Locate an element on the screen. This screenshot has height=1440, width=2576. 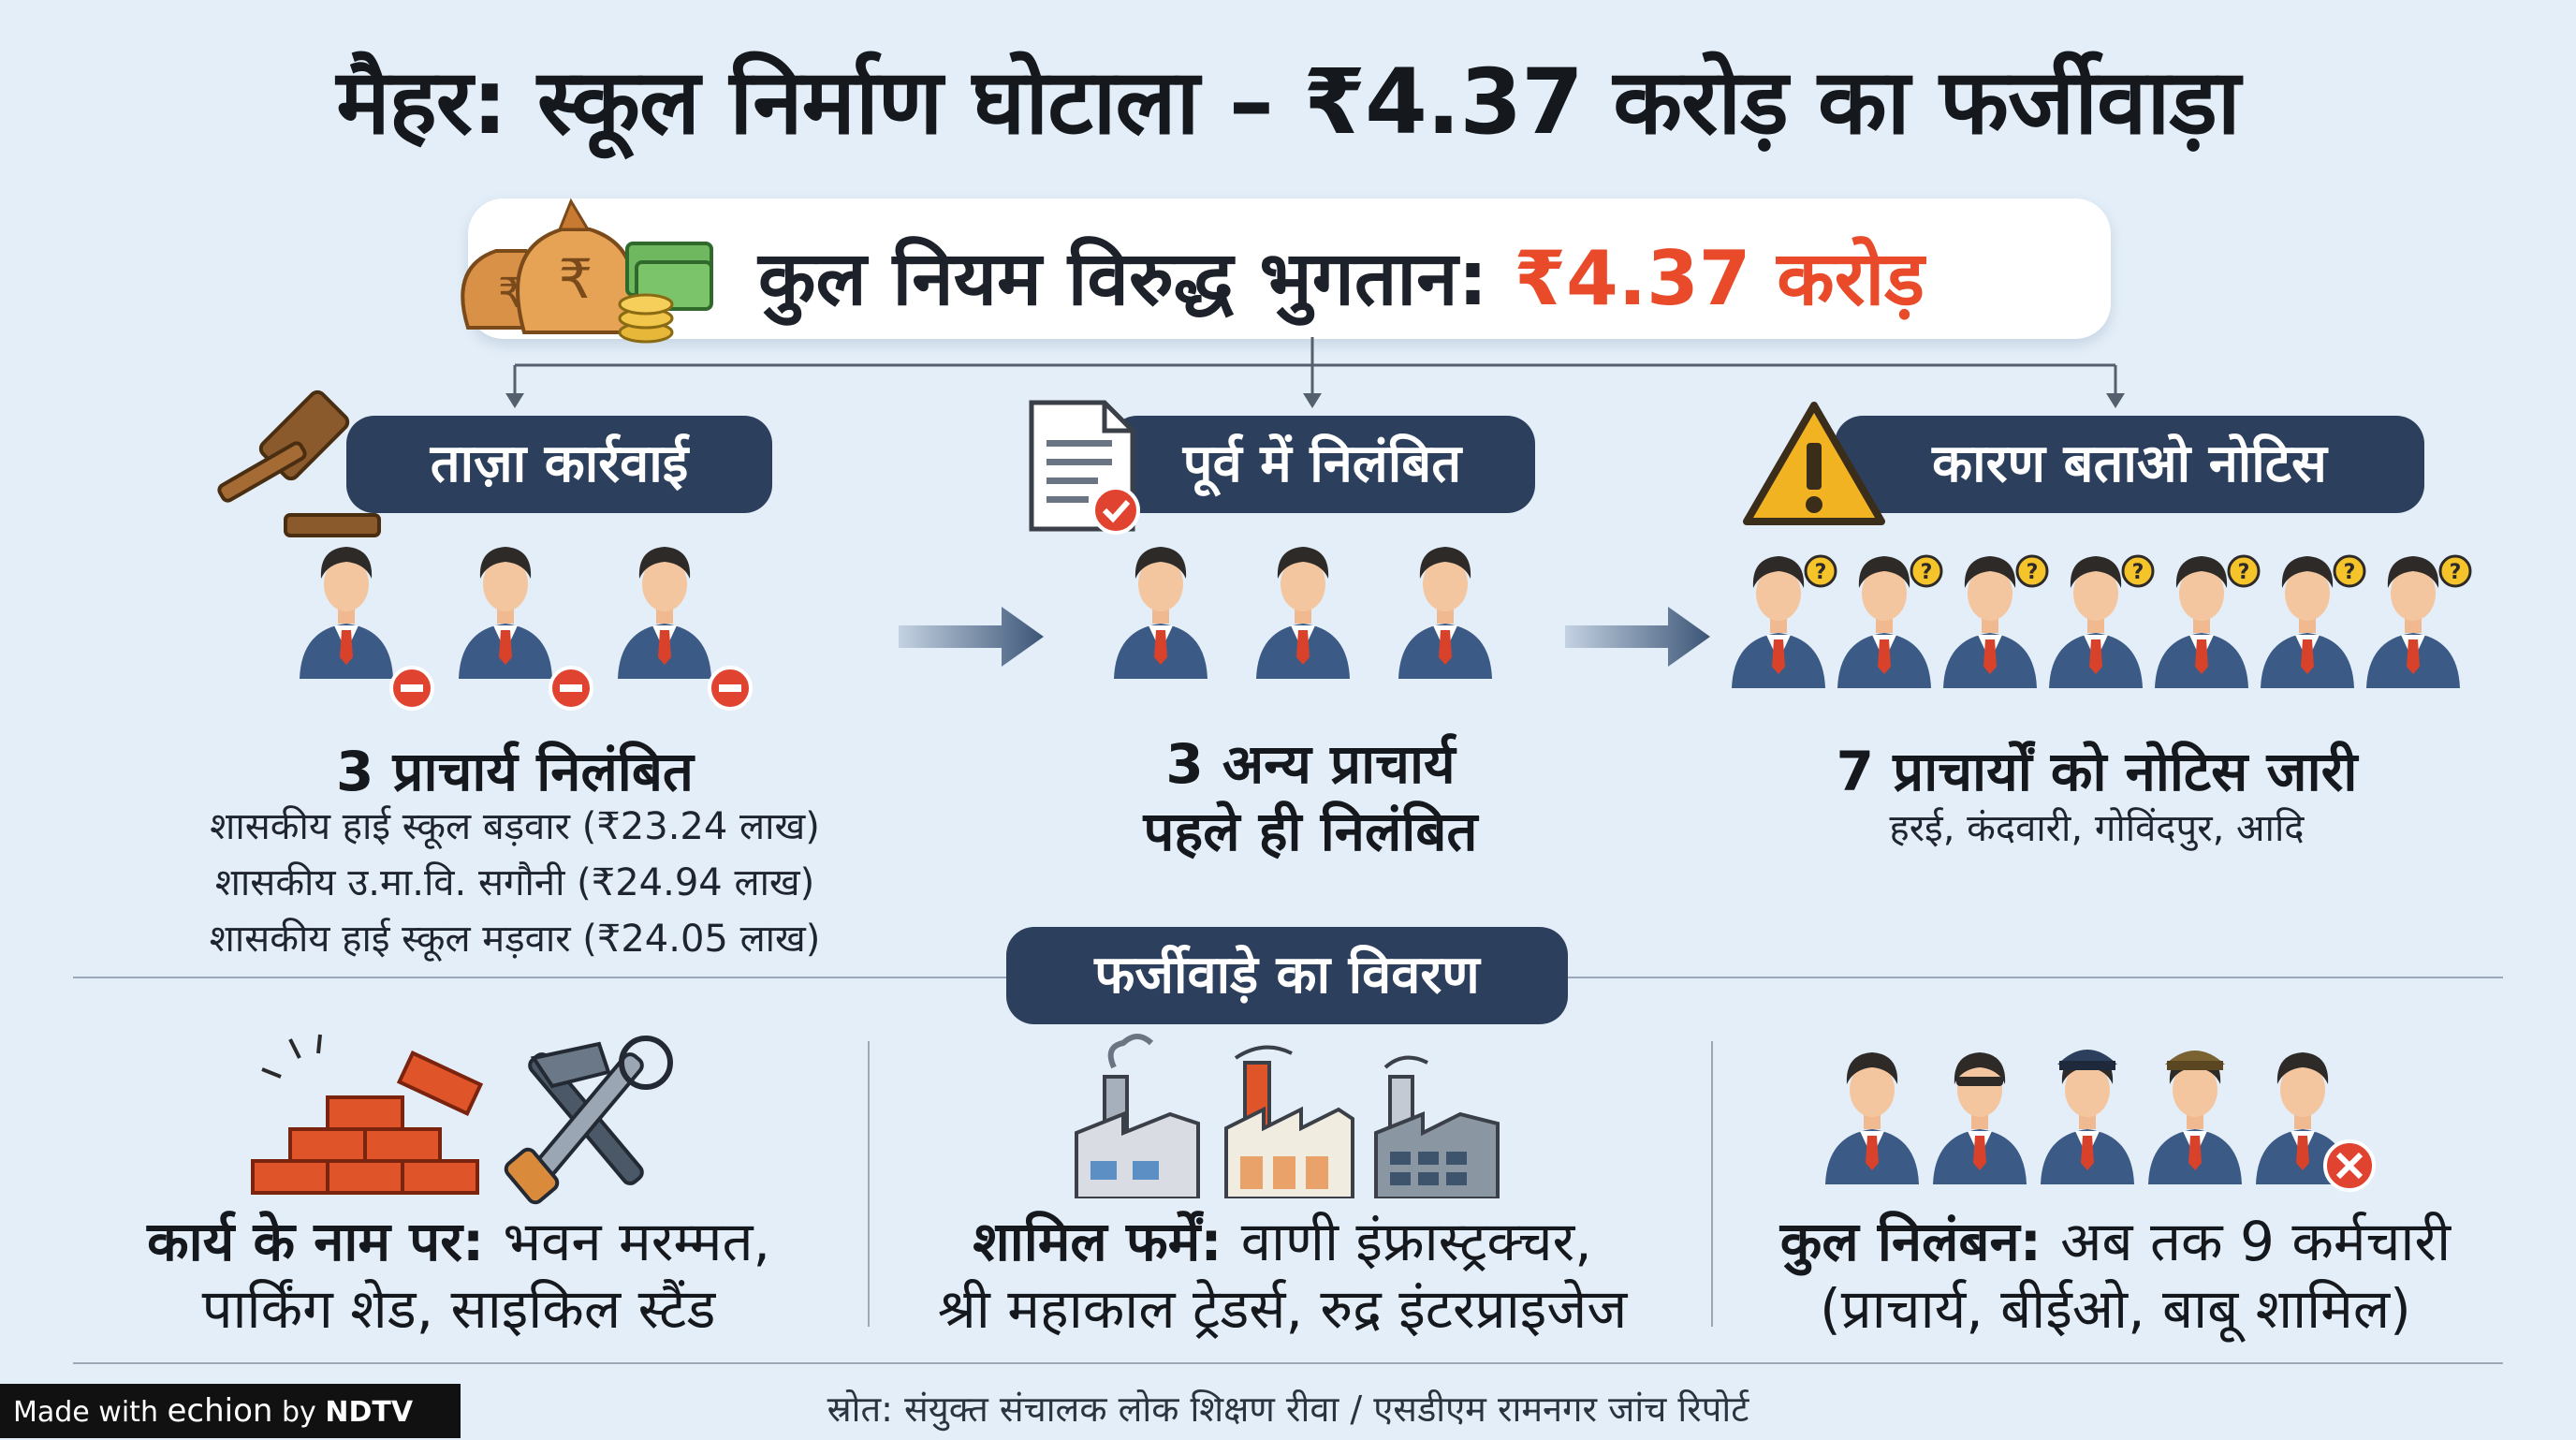
section2-headline-line1: 3 अन्य प्राचार्य is located at coordinates (1310, 764).